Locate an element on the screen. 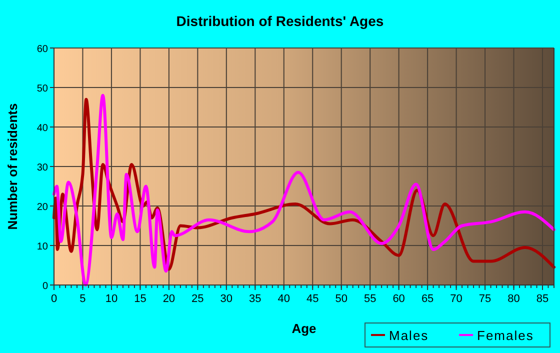 The image size is (560, 353). y-axis-title: Number of residents is located at coordinates (12, 166).